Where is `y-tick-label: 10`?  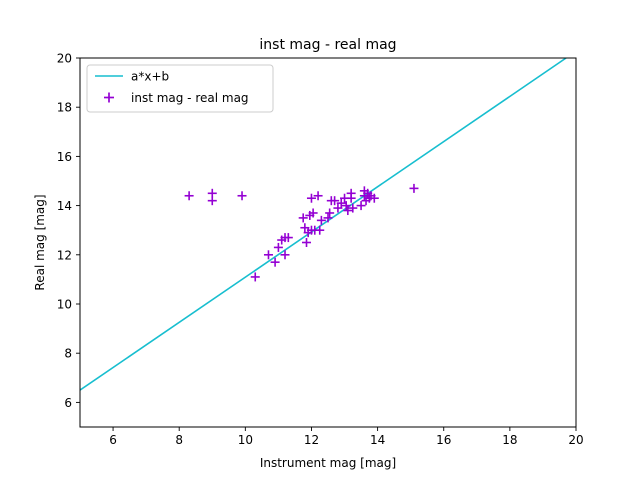
y-tick-label: 10 is located at coordinates (64, 305).